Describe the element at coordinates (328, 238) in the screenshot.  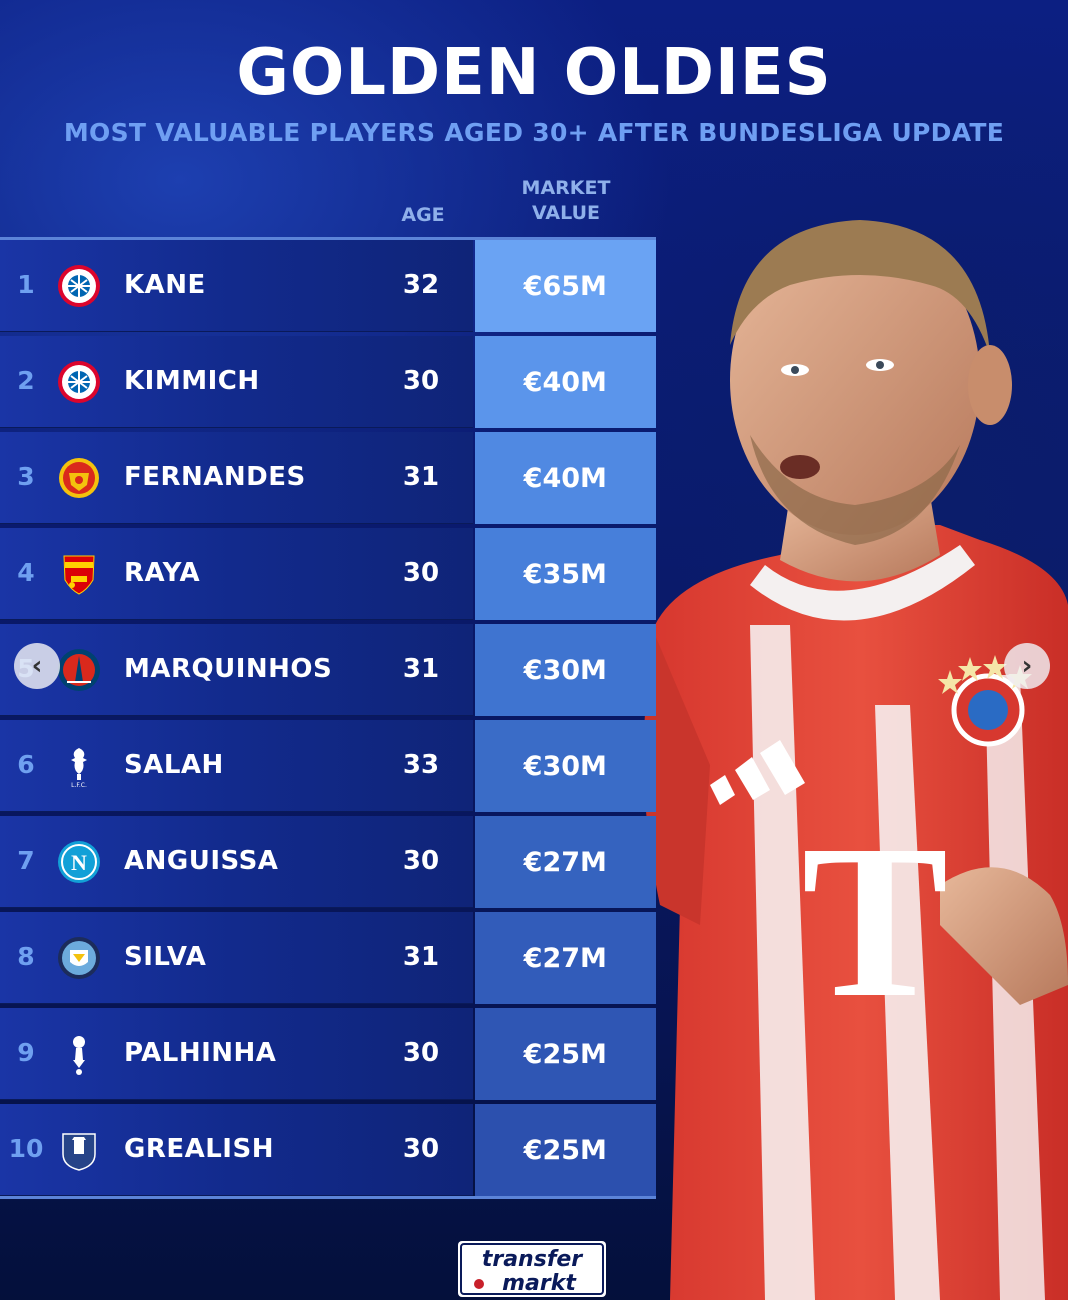
I see `table-top-border` at that location.